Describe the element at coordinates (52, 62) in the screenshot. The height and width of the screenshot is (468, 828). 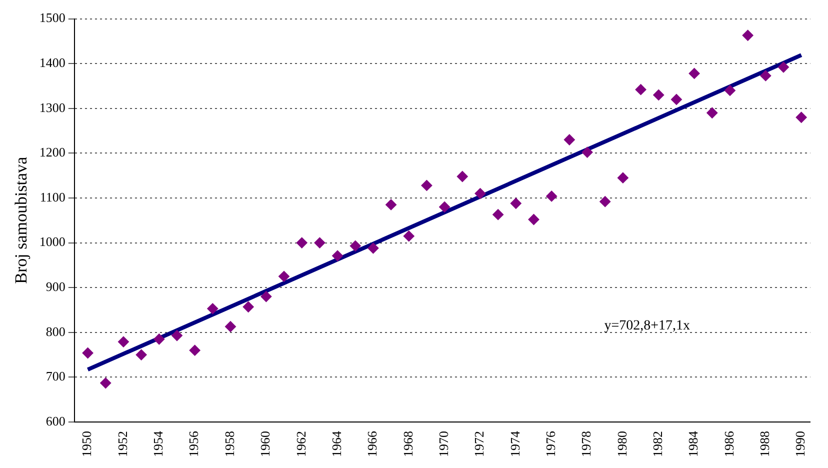
I see `y-tick-label: 1400` at that location.